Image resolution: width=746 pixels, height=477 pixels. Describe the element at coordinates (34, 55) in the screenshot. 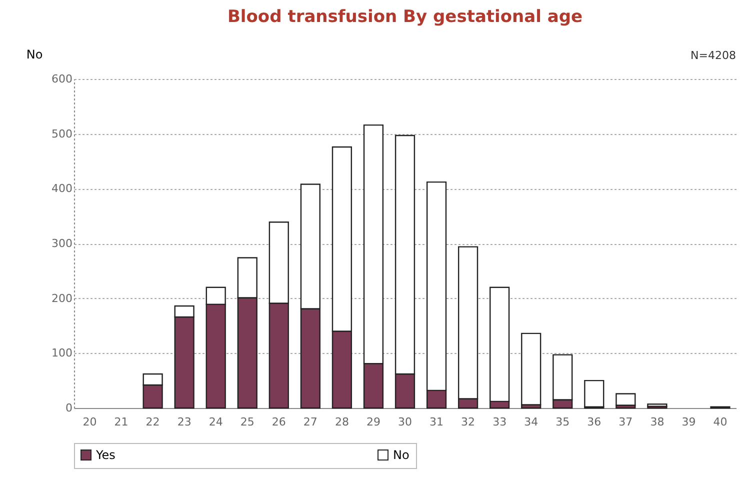

I see `y-axis-title: No` at that location.